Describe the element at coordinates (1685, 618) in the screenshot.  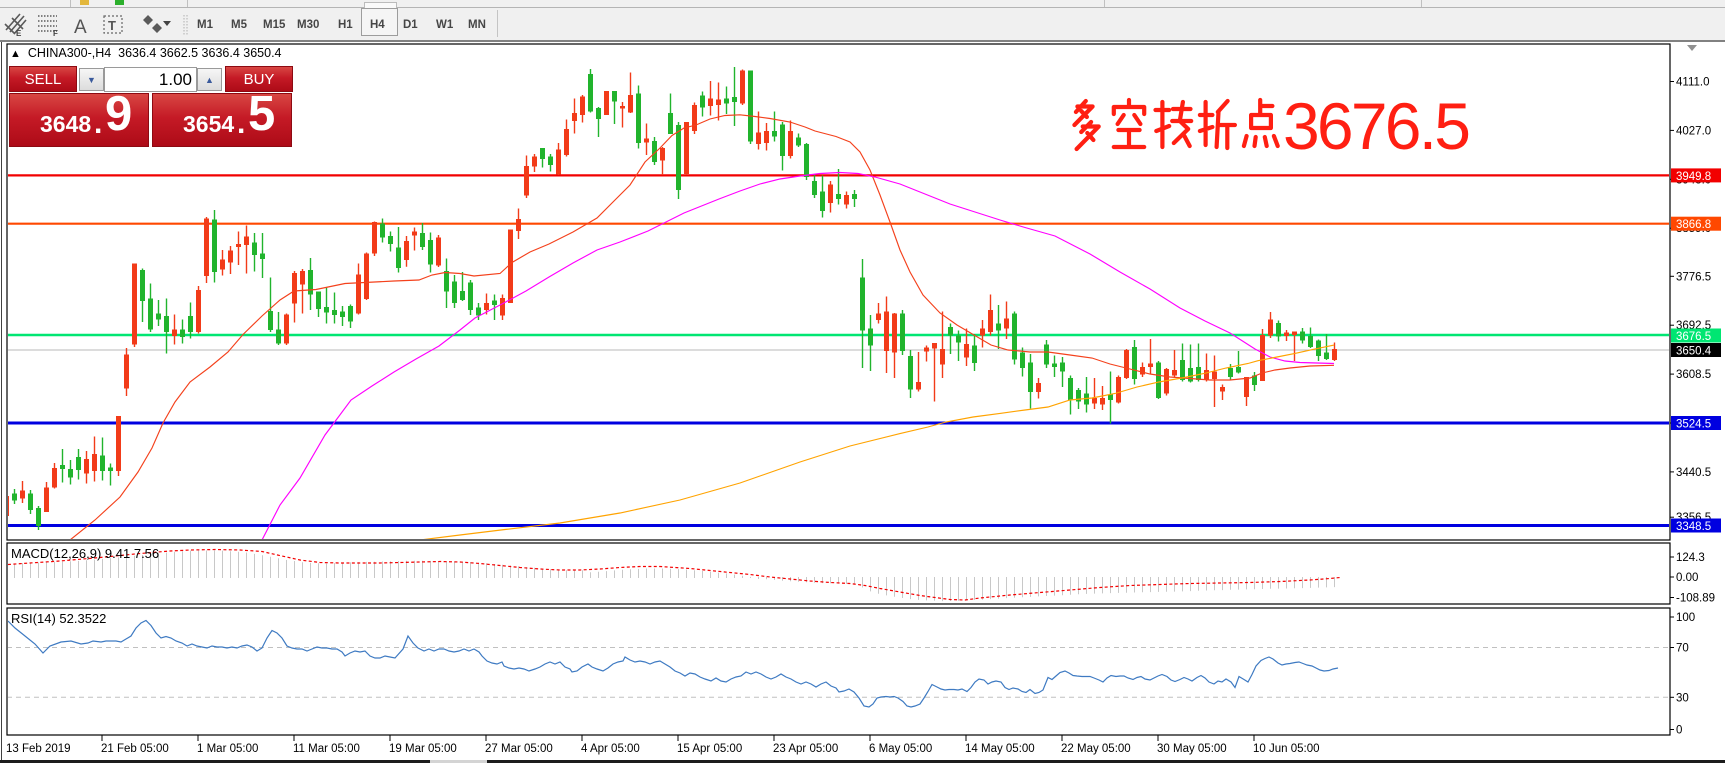
I see `svg-text: 100` at that location.